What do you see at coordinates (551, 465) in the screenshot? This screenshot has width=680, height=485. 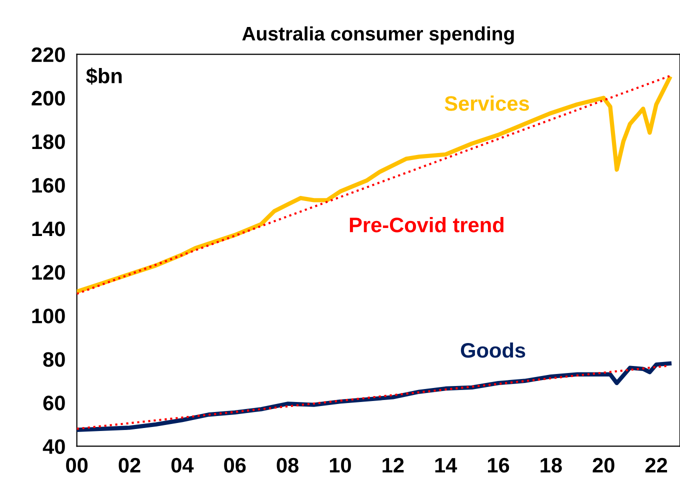 I see `x-tick-label: 18` at bounding box center [551, 465].